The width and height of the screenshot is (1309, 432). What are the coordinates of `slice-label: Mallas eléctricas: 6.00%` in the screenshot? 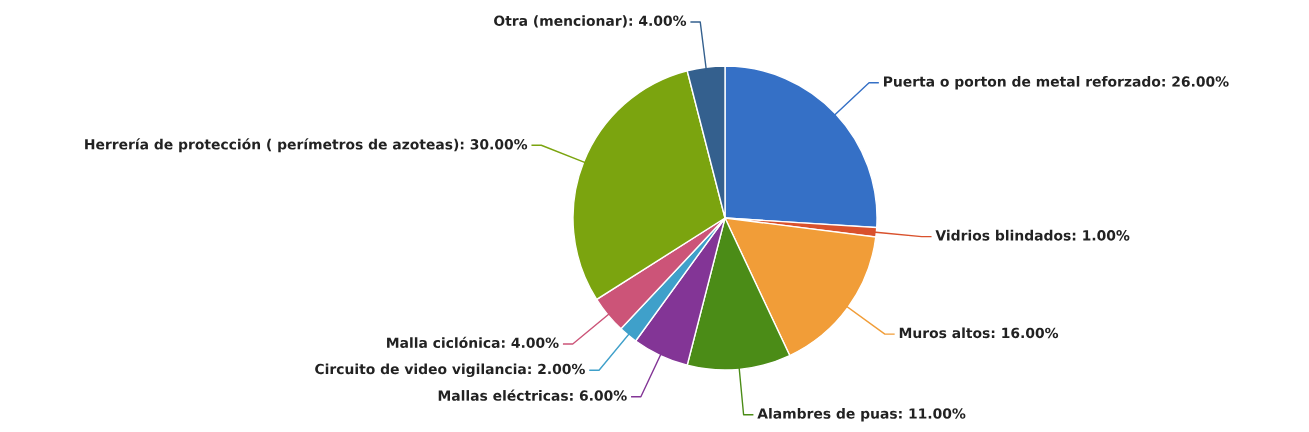 It's located at (532, 395).